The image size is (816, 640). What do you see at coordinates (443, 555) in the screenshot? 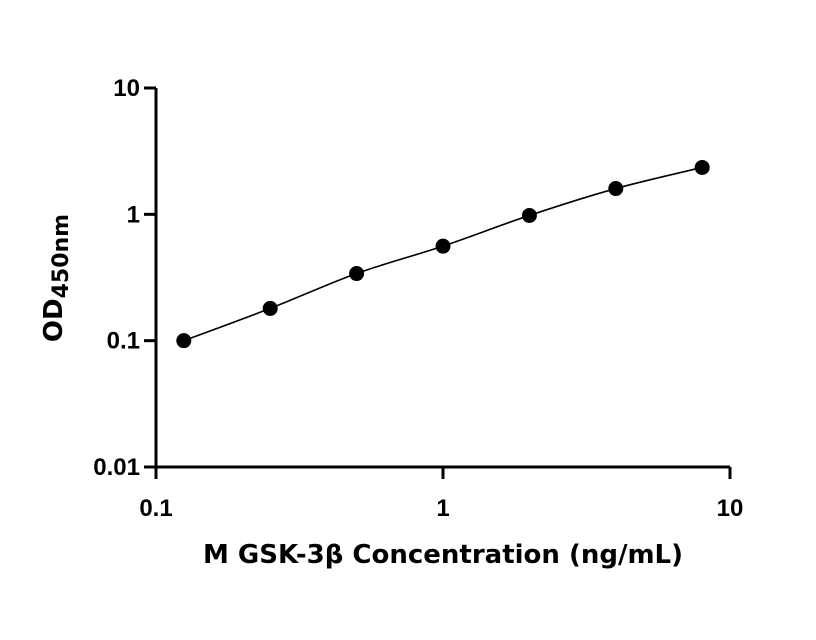
I see `x-axis-title: M GSK-3β Concentration (ng/mL)` at bounding box center [443, 555].